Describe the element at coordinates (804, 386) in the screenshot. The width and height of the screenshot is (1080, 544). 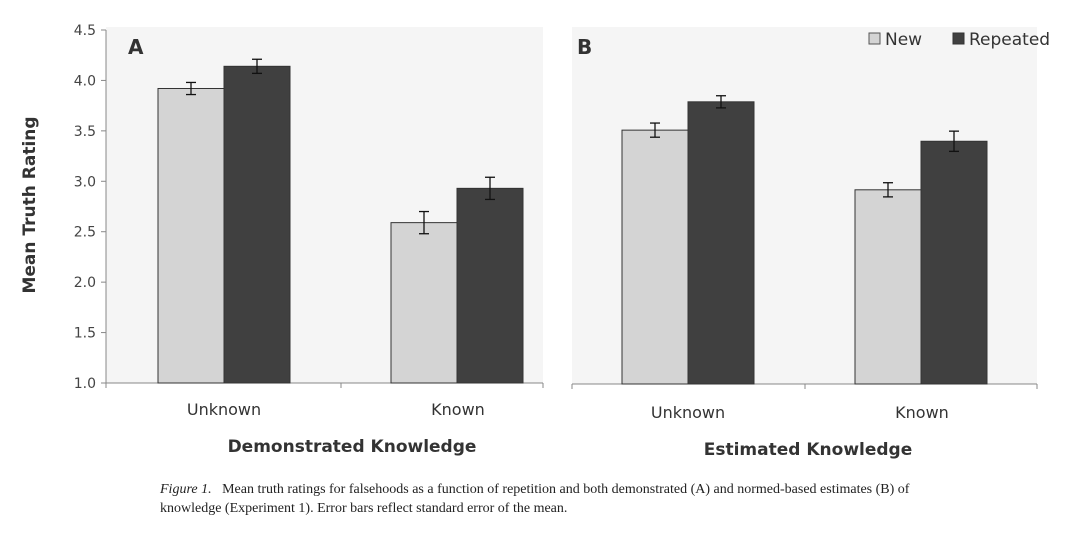
I see `x-axis-ticks-b` at that location.